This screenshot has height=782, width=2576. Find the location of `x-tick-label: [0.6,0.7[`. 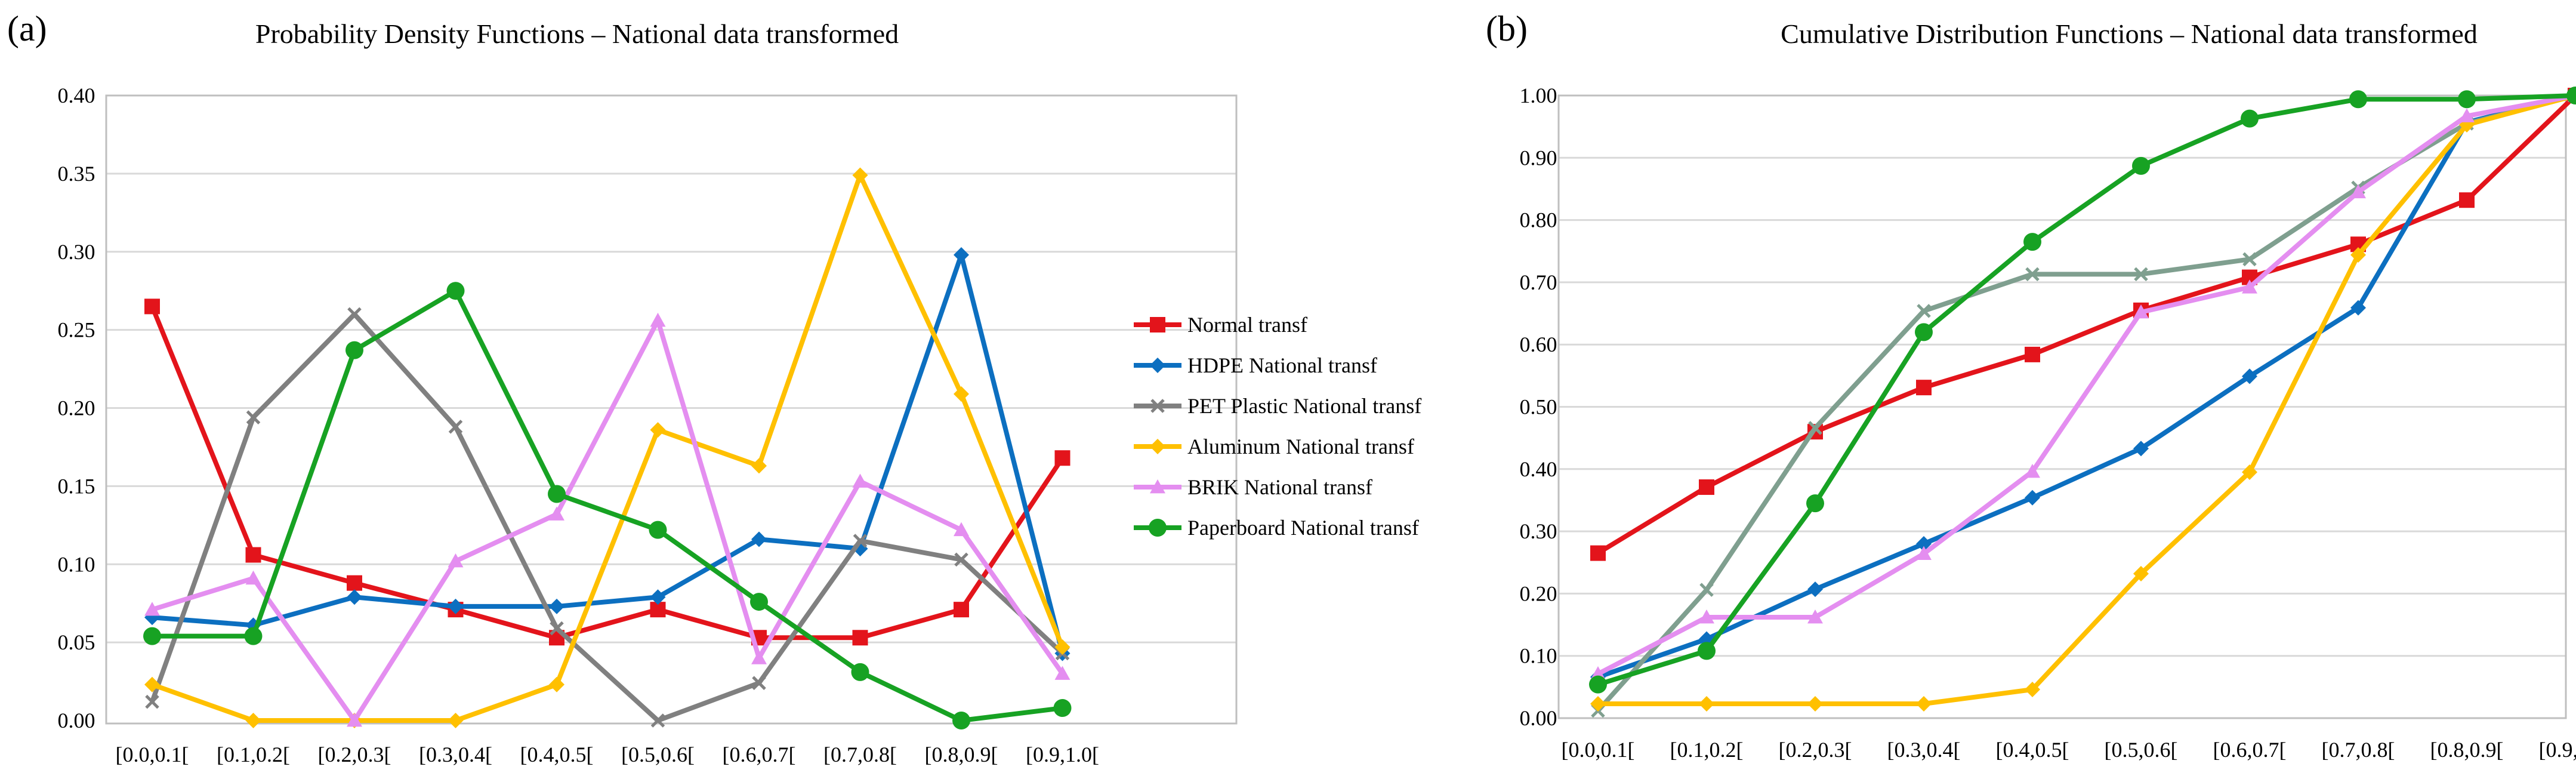

x-tick-label: [0.6,0.7[ is located at coordinates (2250, 750).